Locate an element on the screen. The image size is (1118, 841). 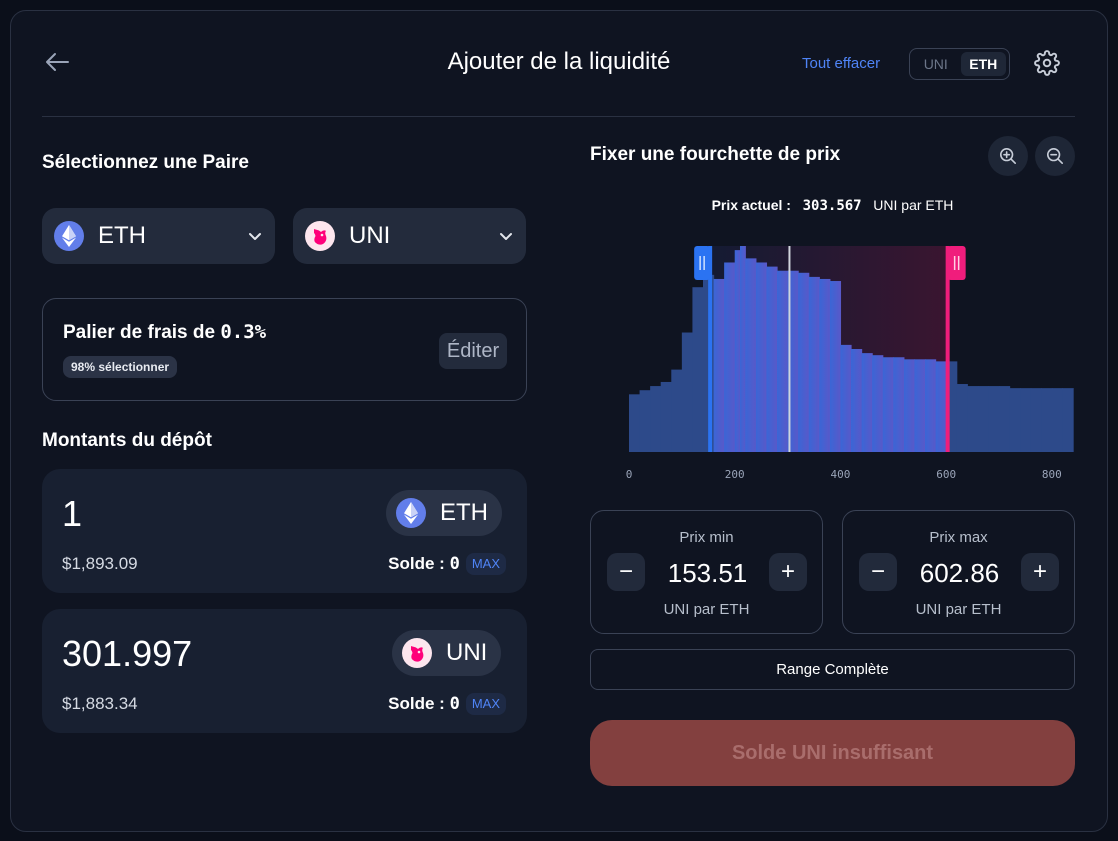
current-price-value: 303.567 is located at coordinates (832, 206).